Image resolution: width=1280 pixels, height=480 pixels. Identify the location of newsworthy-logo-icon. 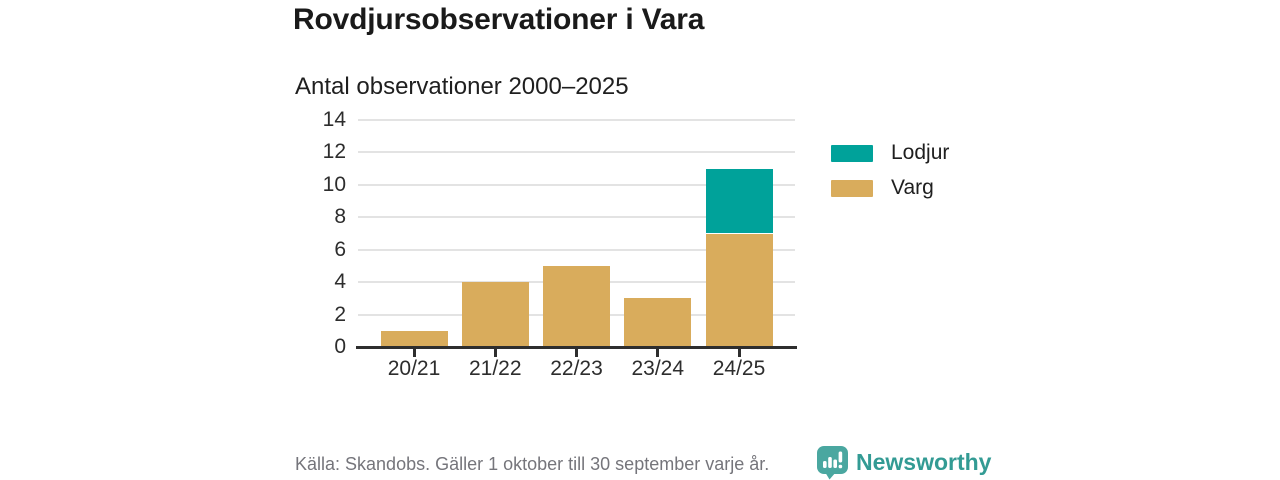
(832, 463).